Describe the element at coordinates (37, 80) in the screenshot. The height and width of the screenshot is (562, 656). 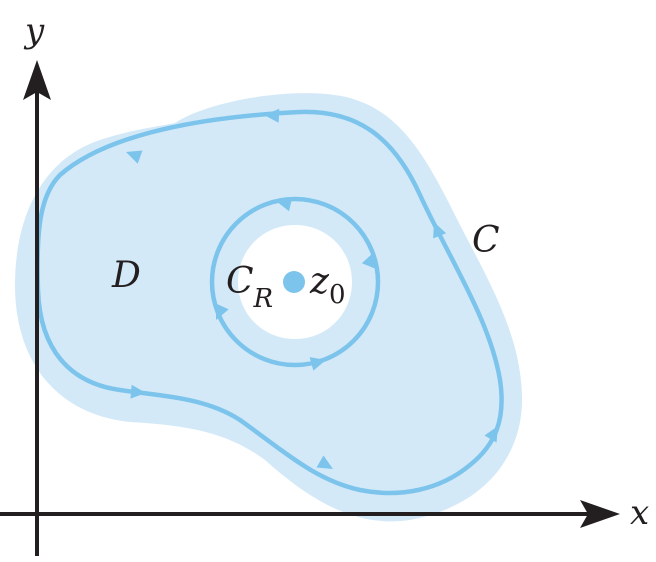
I see `y-axis-arrowhead` at that location.